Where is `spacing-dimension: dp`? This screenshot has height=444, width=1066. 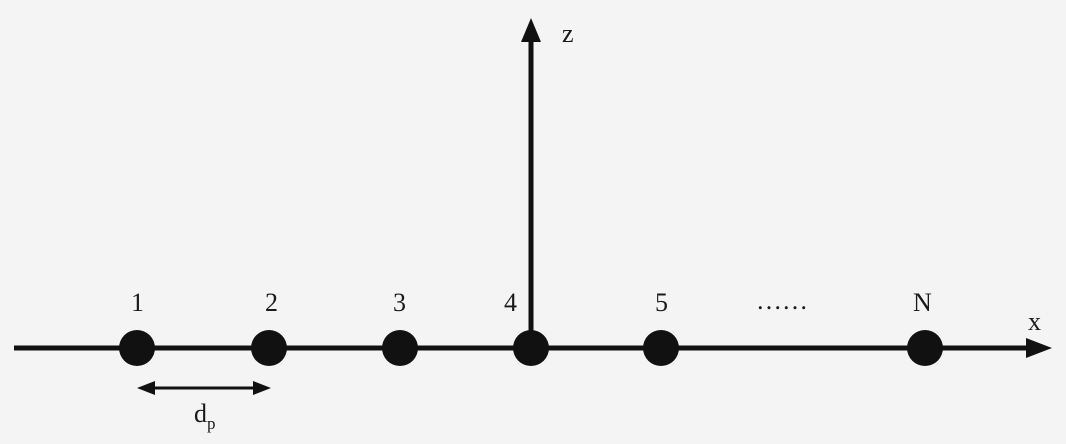
spacing-dimension: dp is located at coordinates (204, 407).